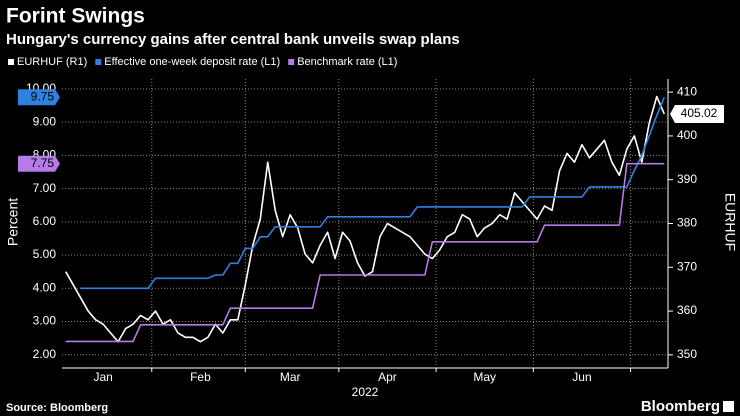  I want to click on x-tick-label: Feb, so click(200, 377).